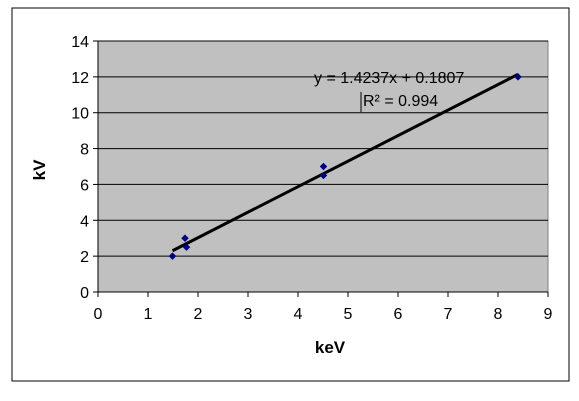 This screenshot has height=401, width=579. What do you see at coordinates (323, 314) in the screenshot?
I see `x-tick-labels: 0 1 2 3 4 5 6 7 8 9` at bounding box center [323, 314].